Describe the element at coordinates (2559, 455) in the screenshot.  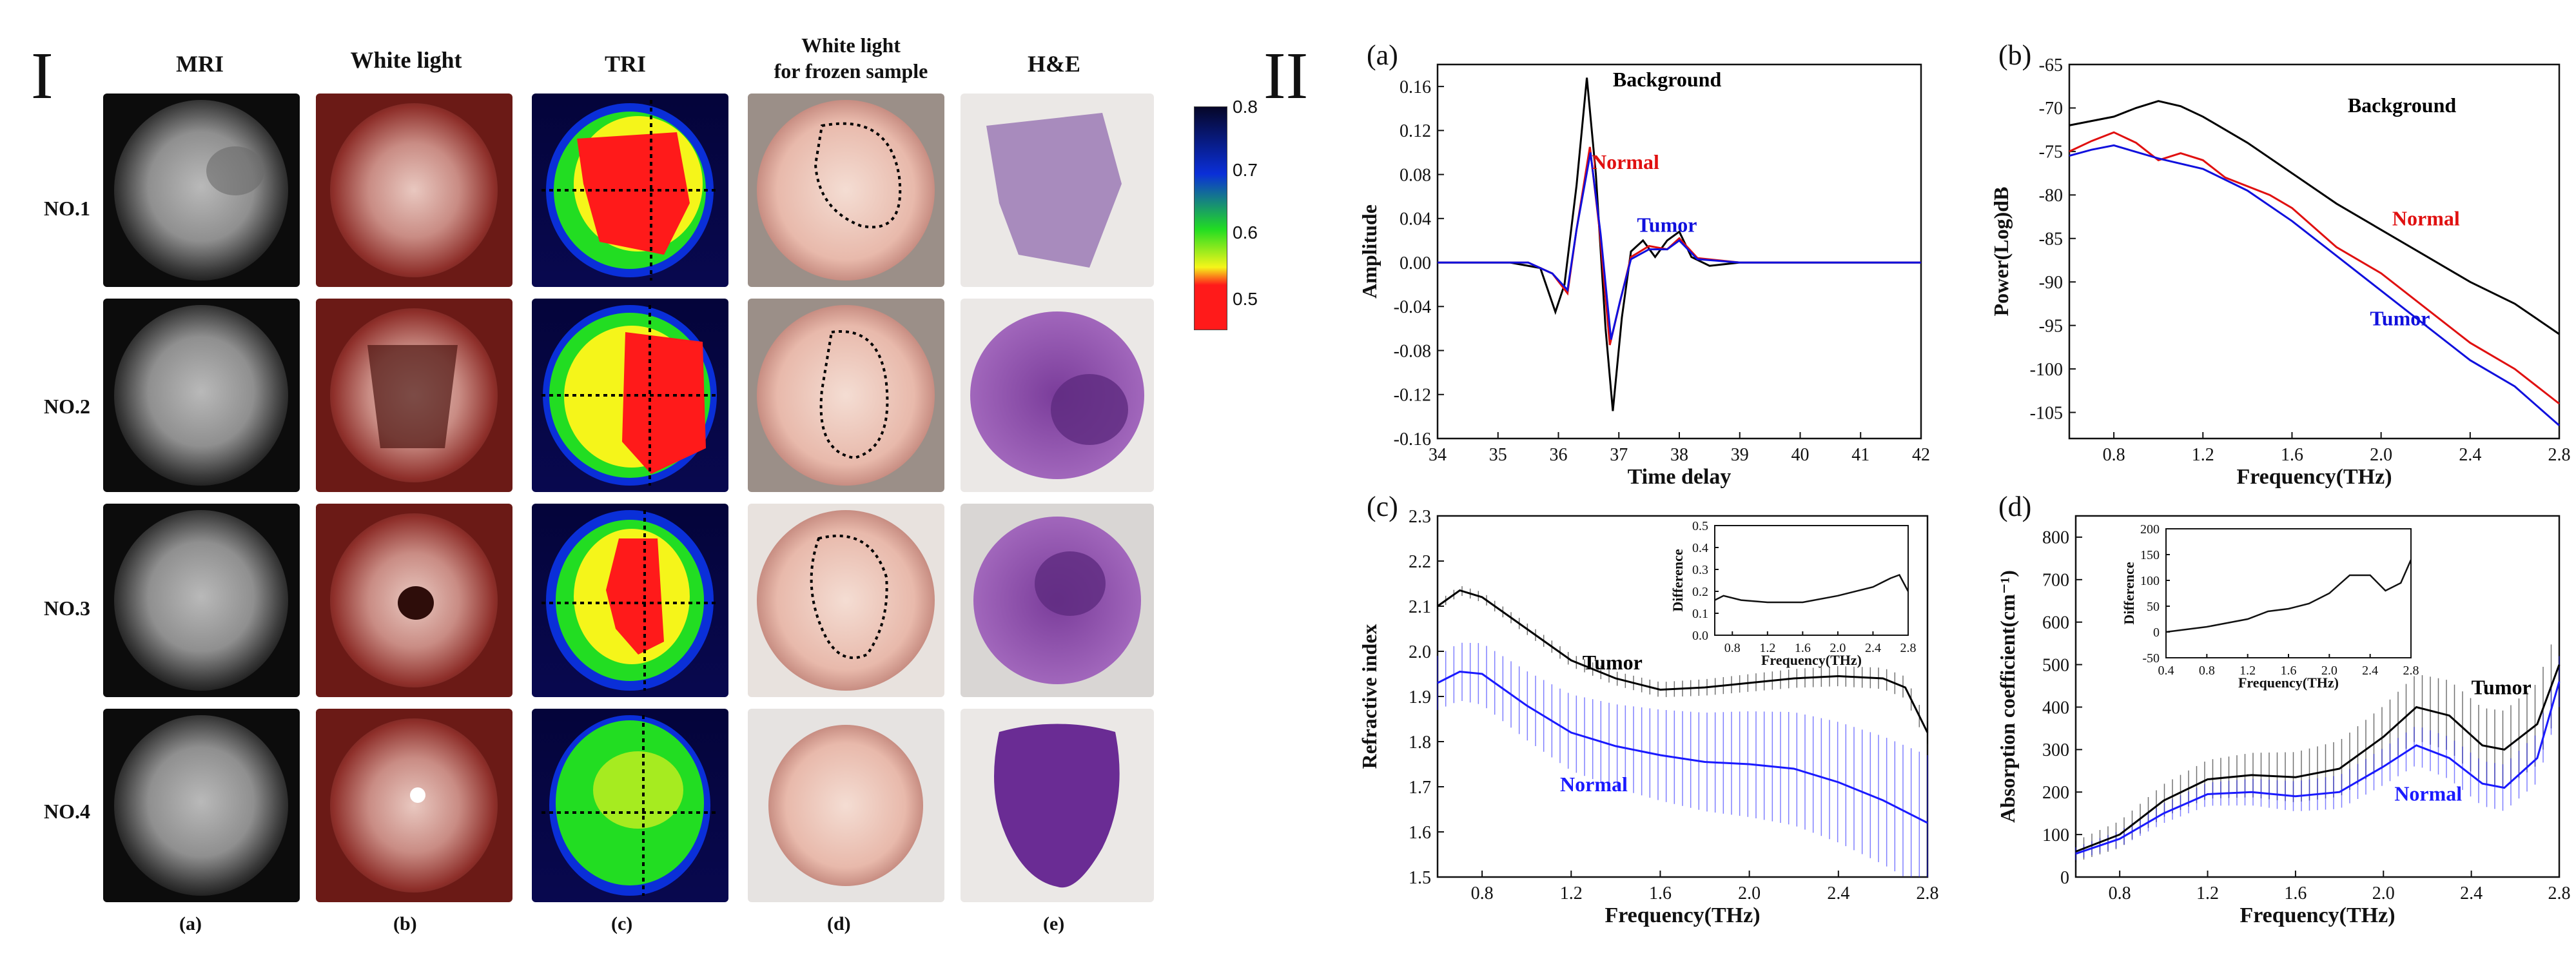
I see `chart-b-x-tick-label: 2.8` at that location.